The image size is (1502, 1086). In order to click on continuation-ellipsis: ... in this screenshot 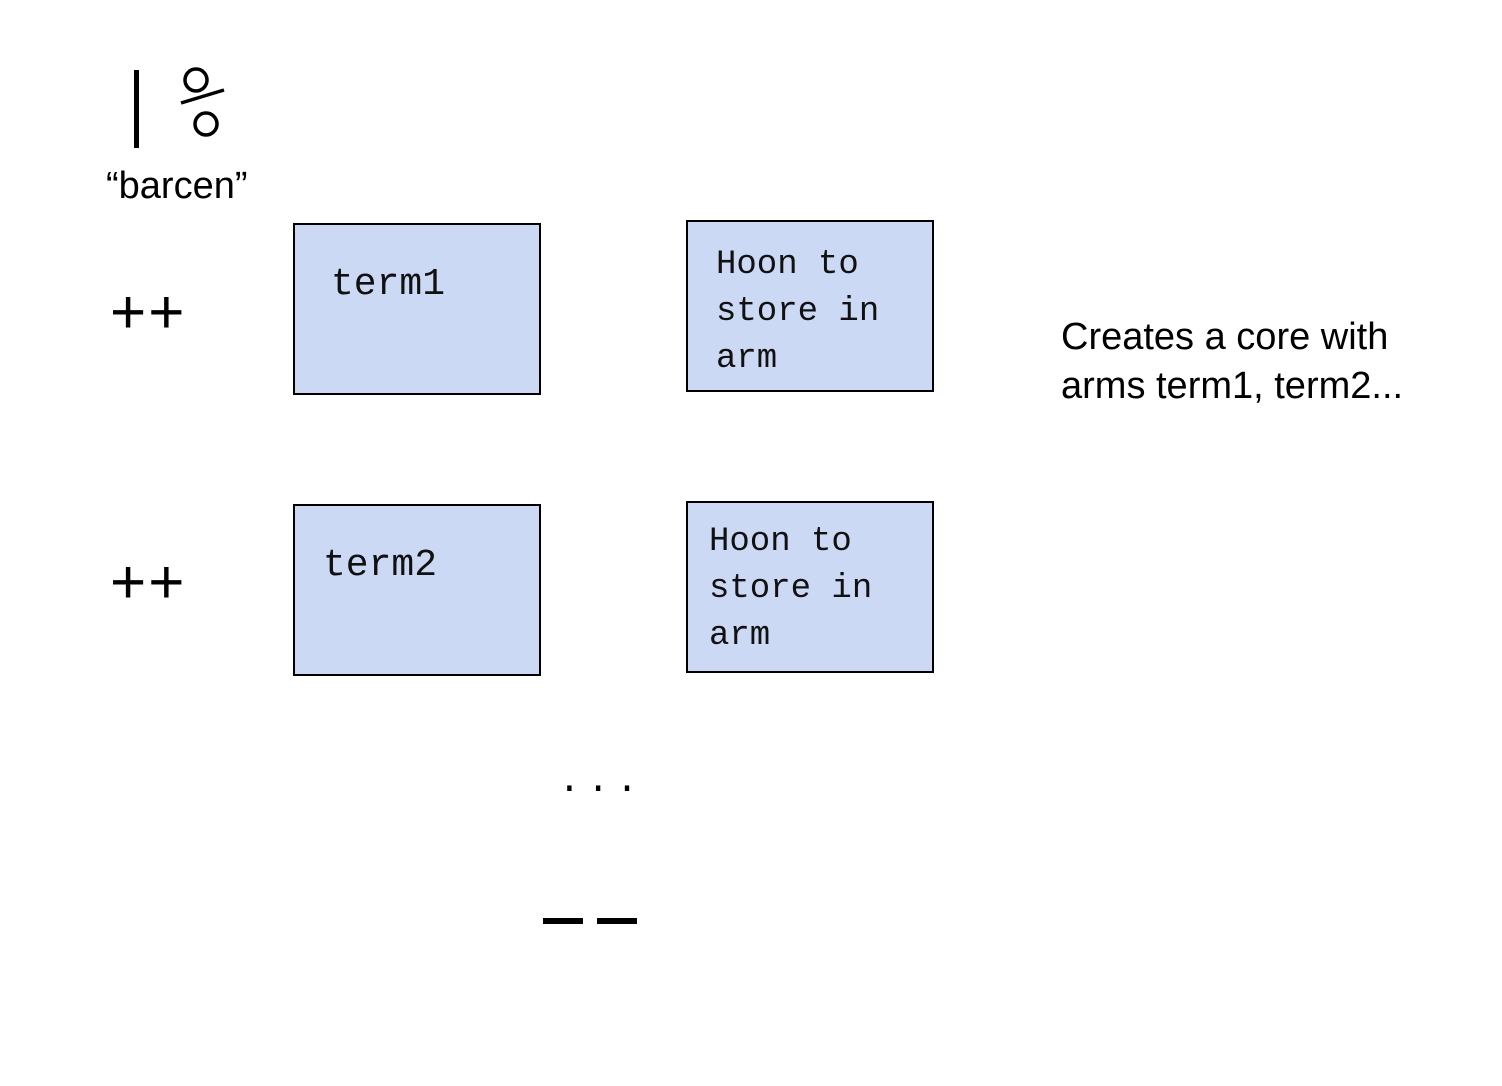, I will do `click(601, 781)`.